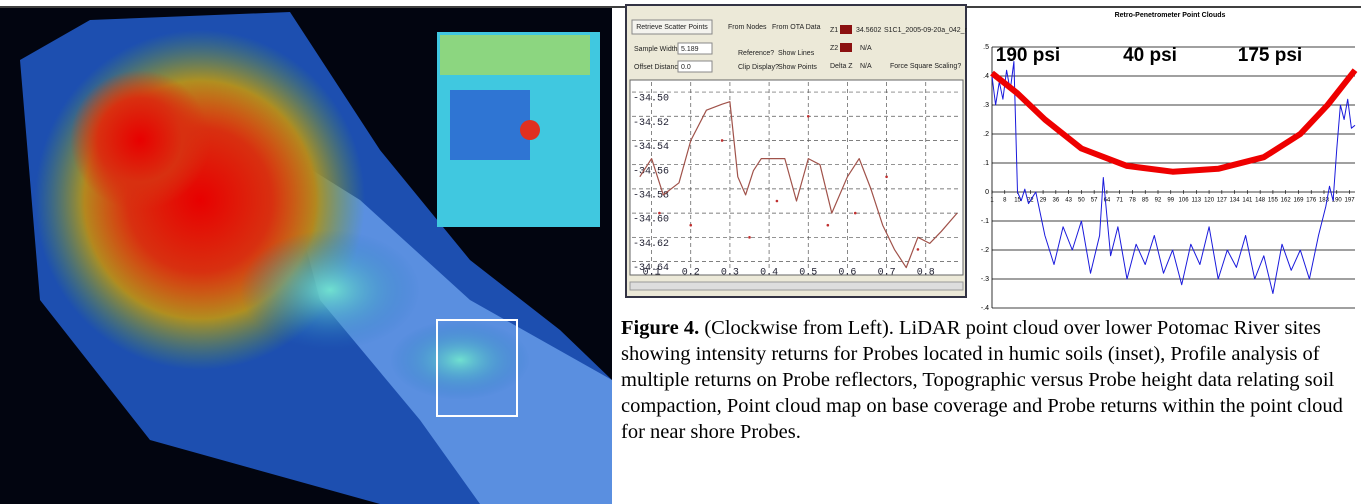 The width and height of the screenshot is (1361, 504). Describe the element at coordinates (1068, 201) in the screenshot. I see `x-tick-label: 43` at that location.